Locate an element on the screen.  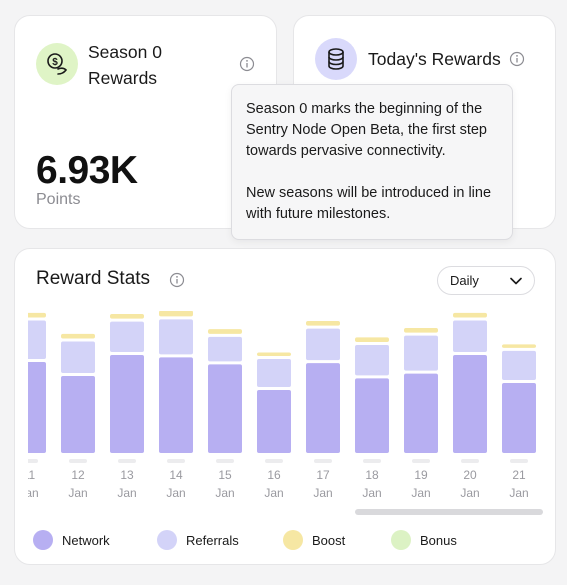
x-tick-label-day: 14 is located at coordinates (176, 475).